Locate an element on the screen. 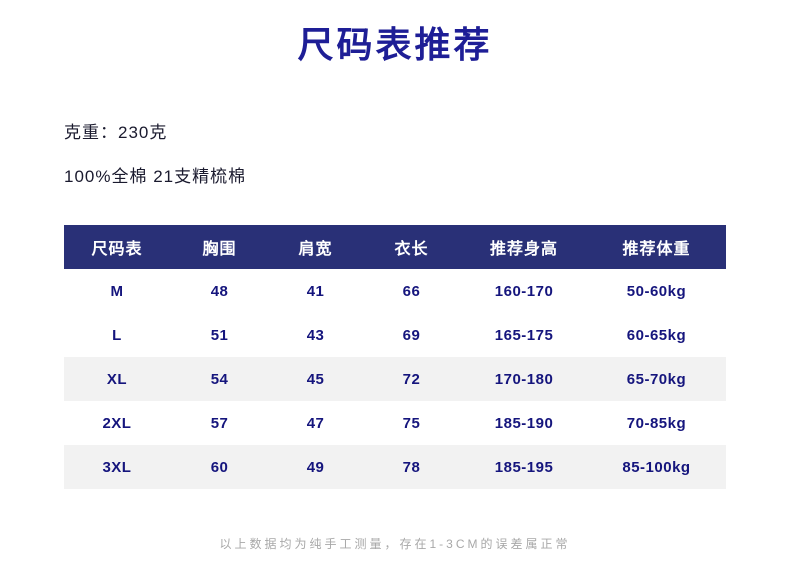 Image resolution: width=790 pixels, height=566 pixels. table-cell: 185-195 is located at coordinates (524, 467).